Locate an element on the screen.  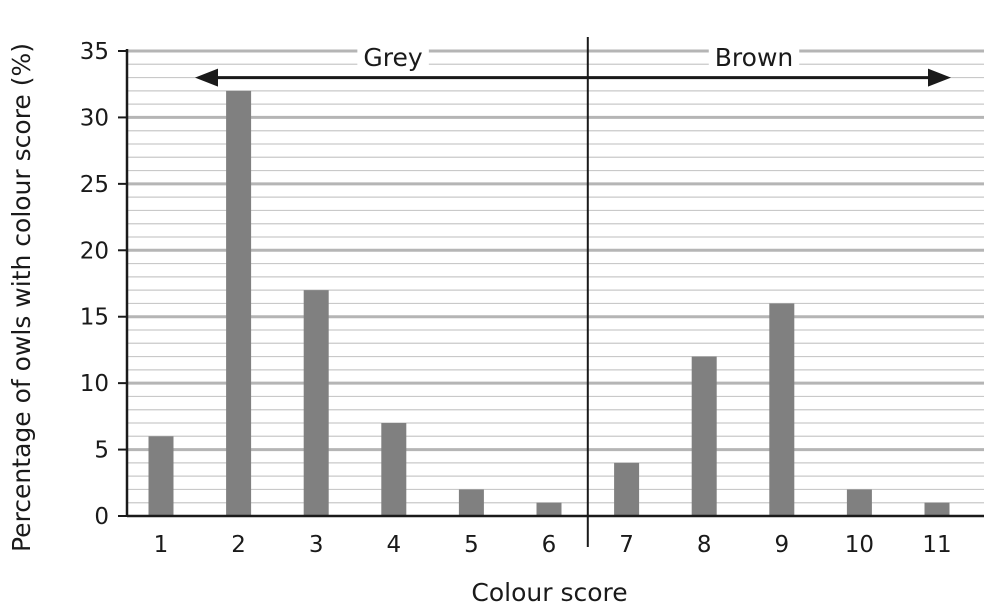
x-tick-label: 11 is located at coordinates (936, 545).